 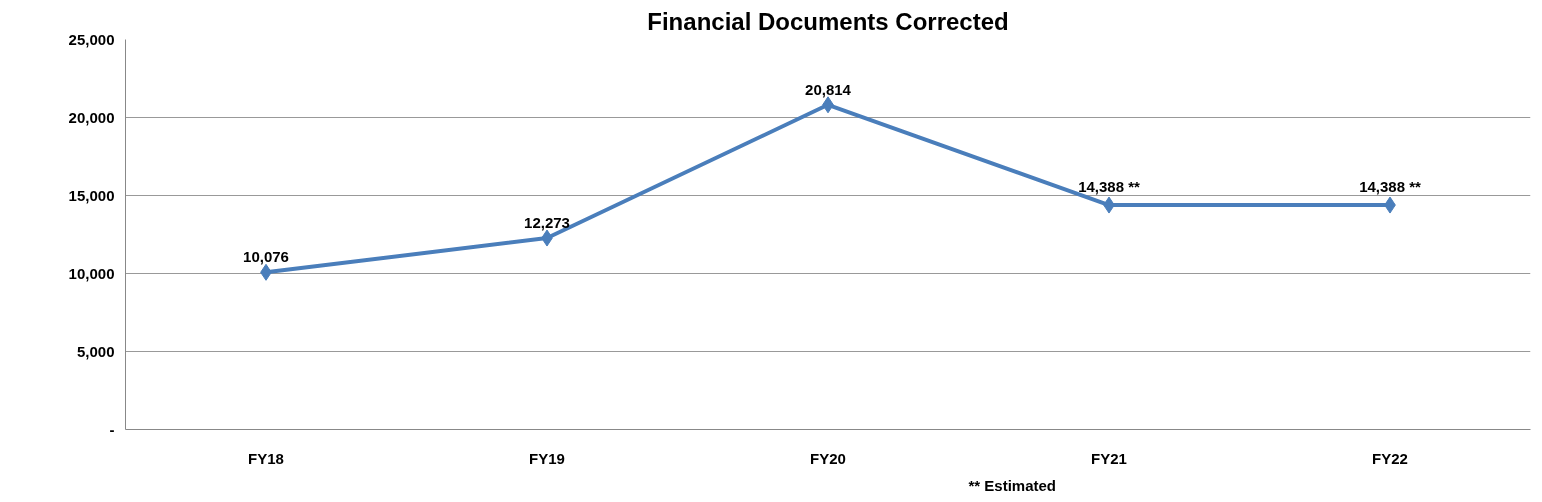 I want to click on x-tick-label: FY19, so click(x=547, y=458).